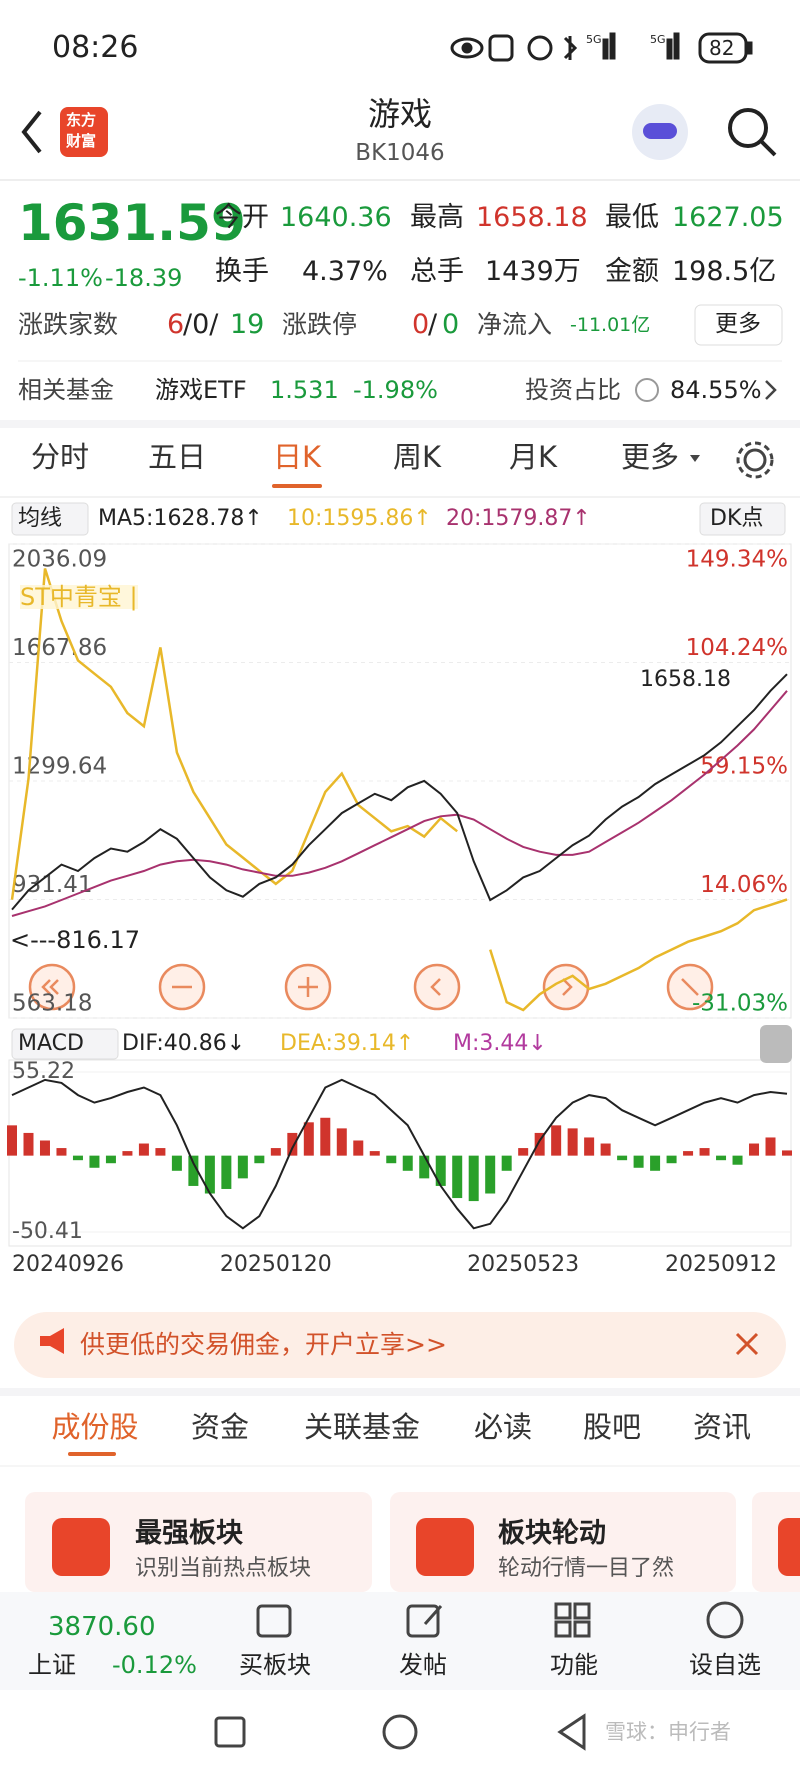 This screenshot has width=800, height=1776. What do you see at coordinates (747, 1344) in the screenshot?
I see `banner-close` at bounding box center [747, 1344].